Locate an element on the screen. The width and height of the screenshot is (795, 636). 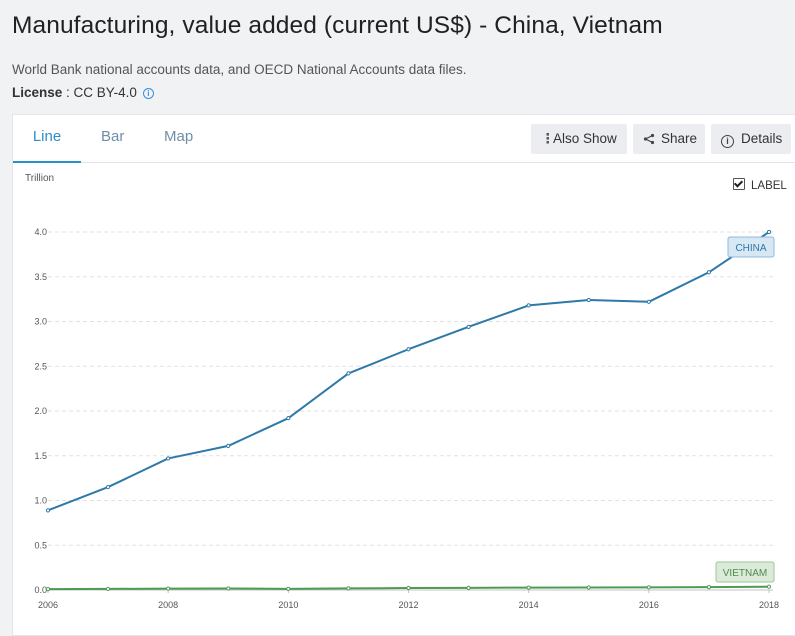
x-tick-label: 2008 is located at coordinates (168, 605).